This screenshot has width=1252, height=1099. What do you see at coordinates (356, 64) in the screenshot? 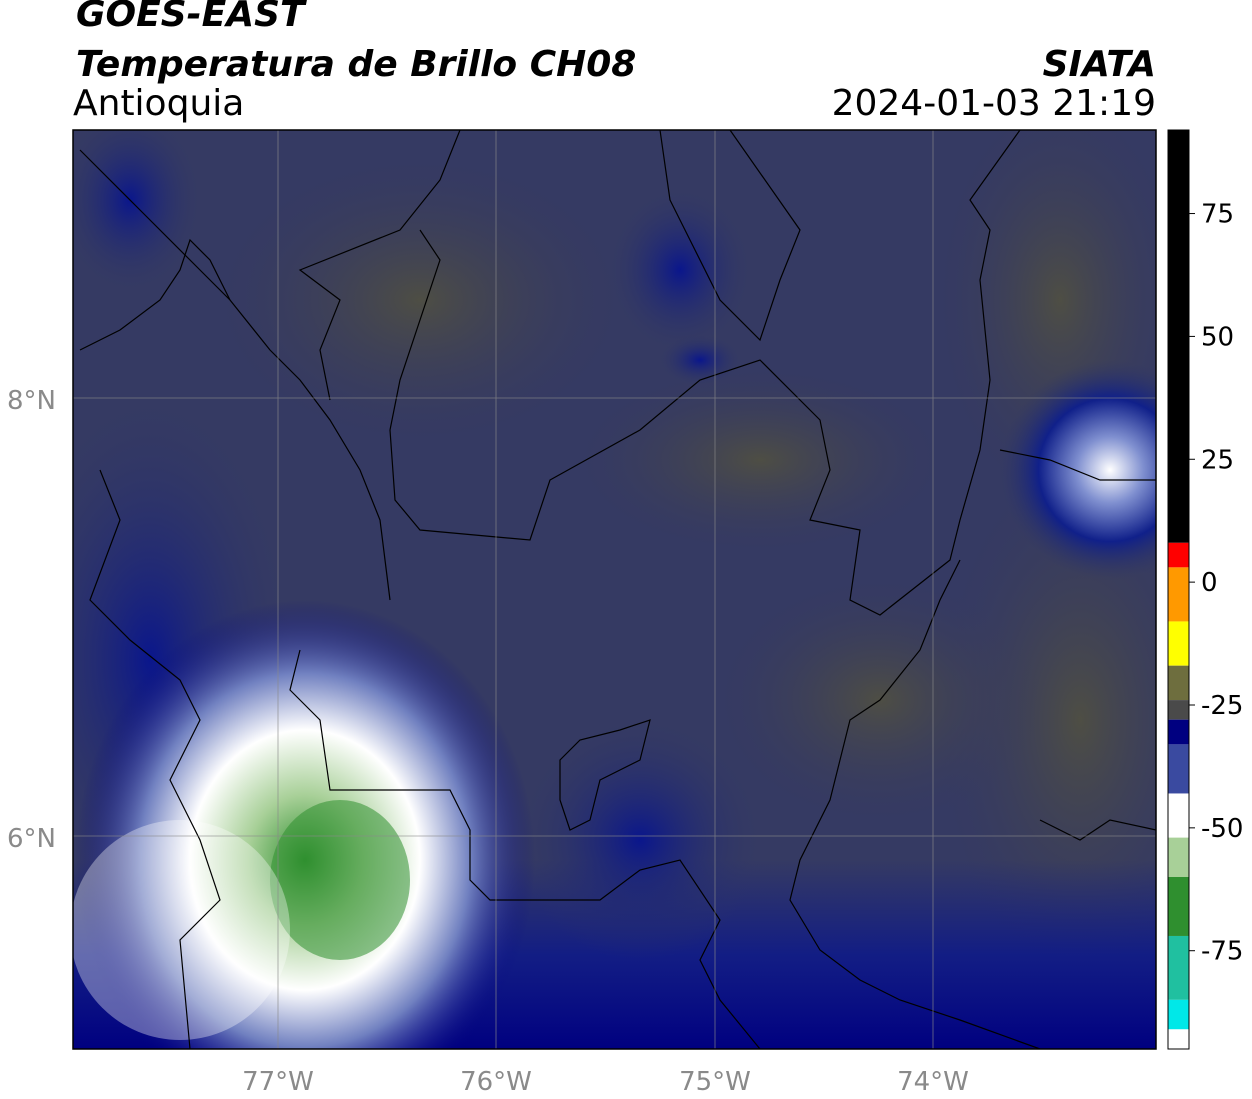
I see `product-title: Temperatura de Brillo CH08` at bounding box center [356, 64].